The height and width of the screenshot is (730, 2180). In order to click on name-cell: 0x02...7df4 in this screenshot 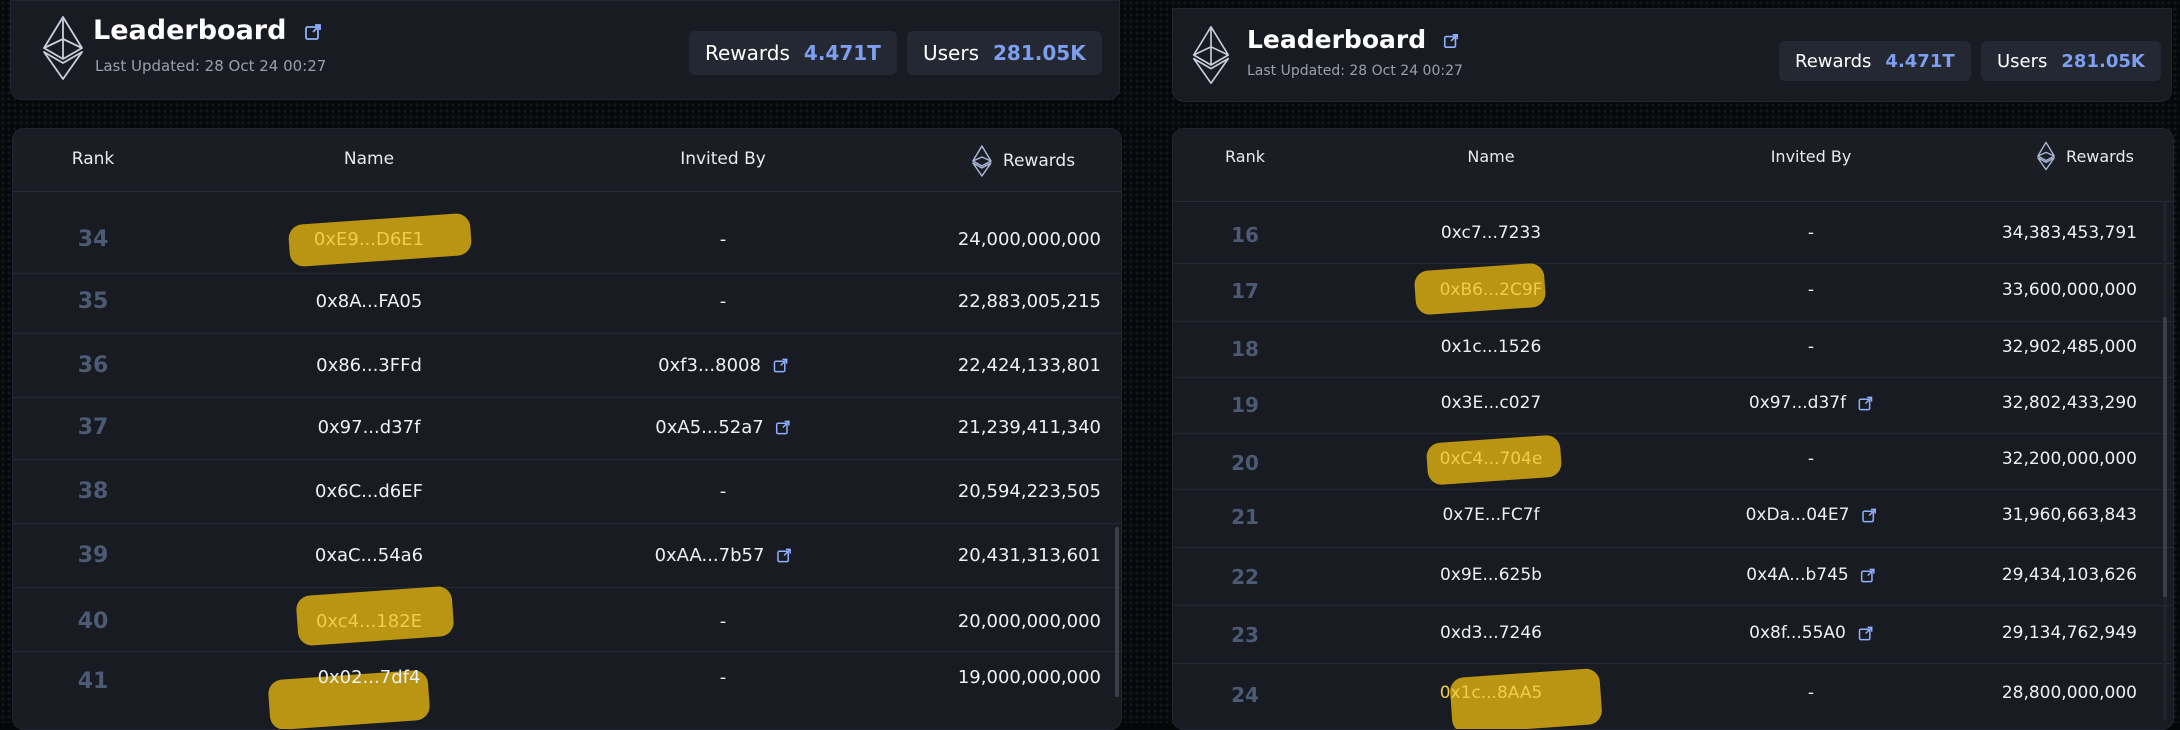, I will do `click(369, 677)`.